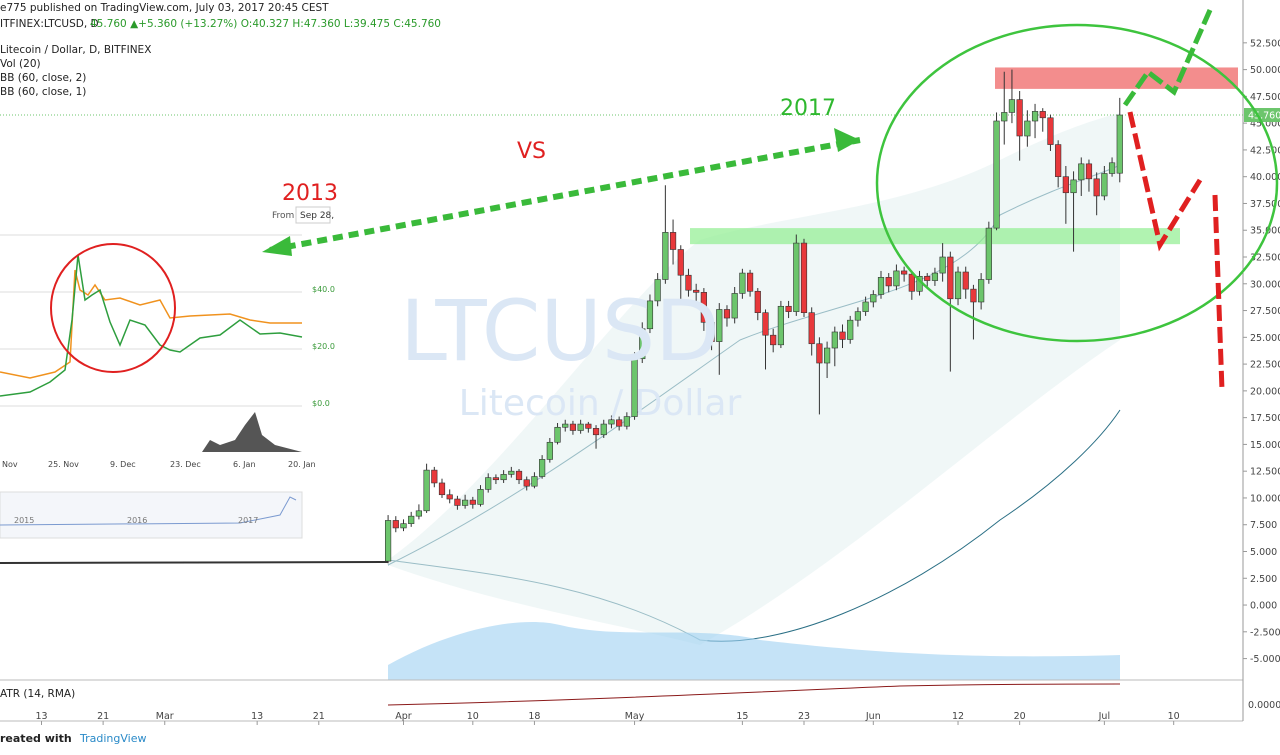 The height and width of the screenshot is (755, 1280). What do you see at coordinates (1263, 606) in the screenshot?
I see `y-tick-label: 0.000` at bounding box center [1263, 606].